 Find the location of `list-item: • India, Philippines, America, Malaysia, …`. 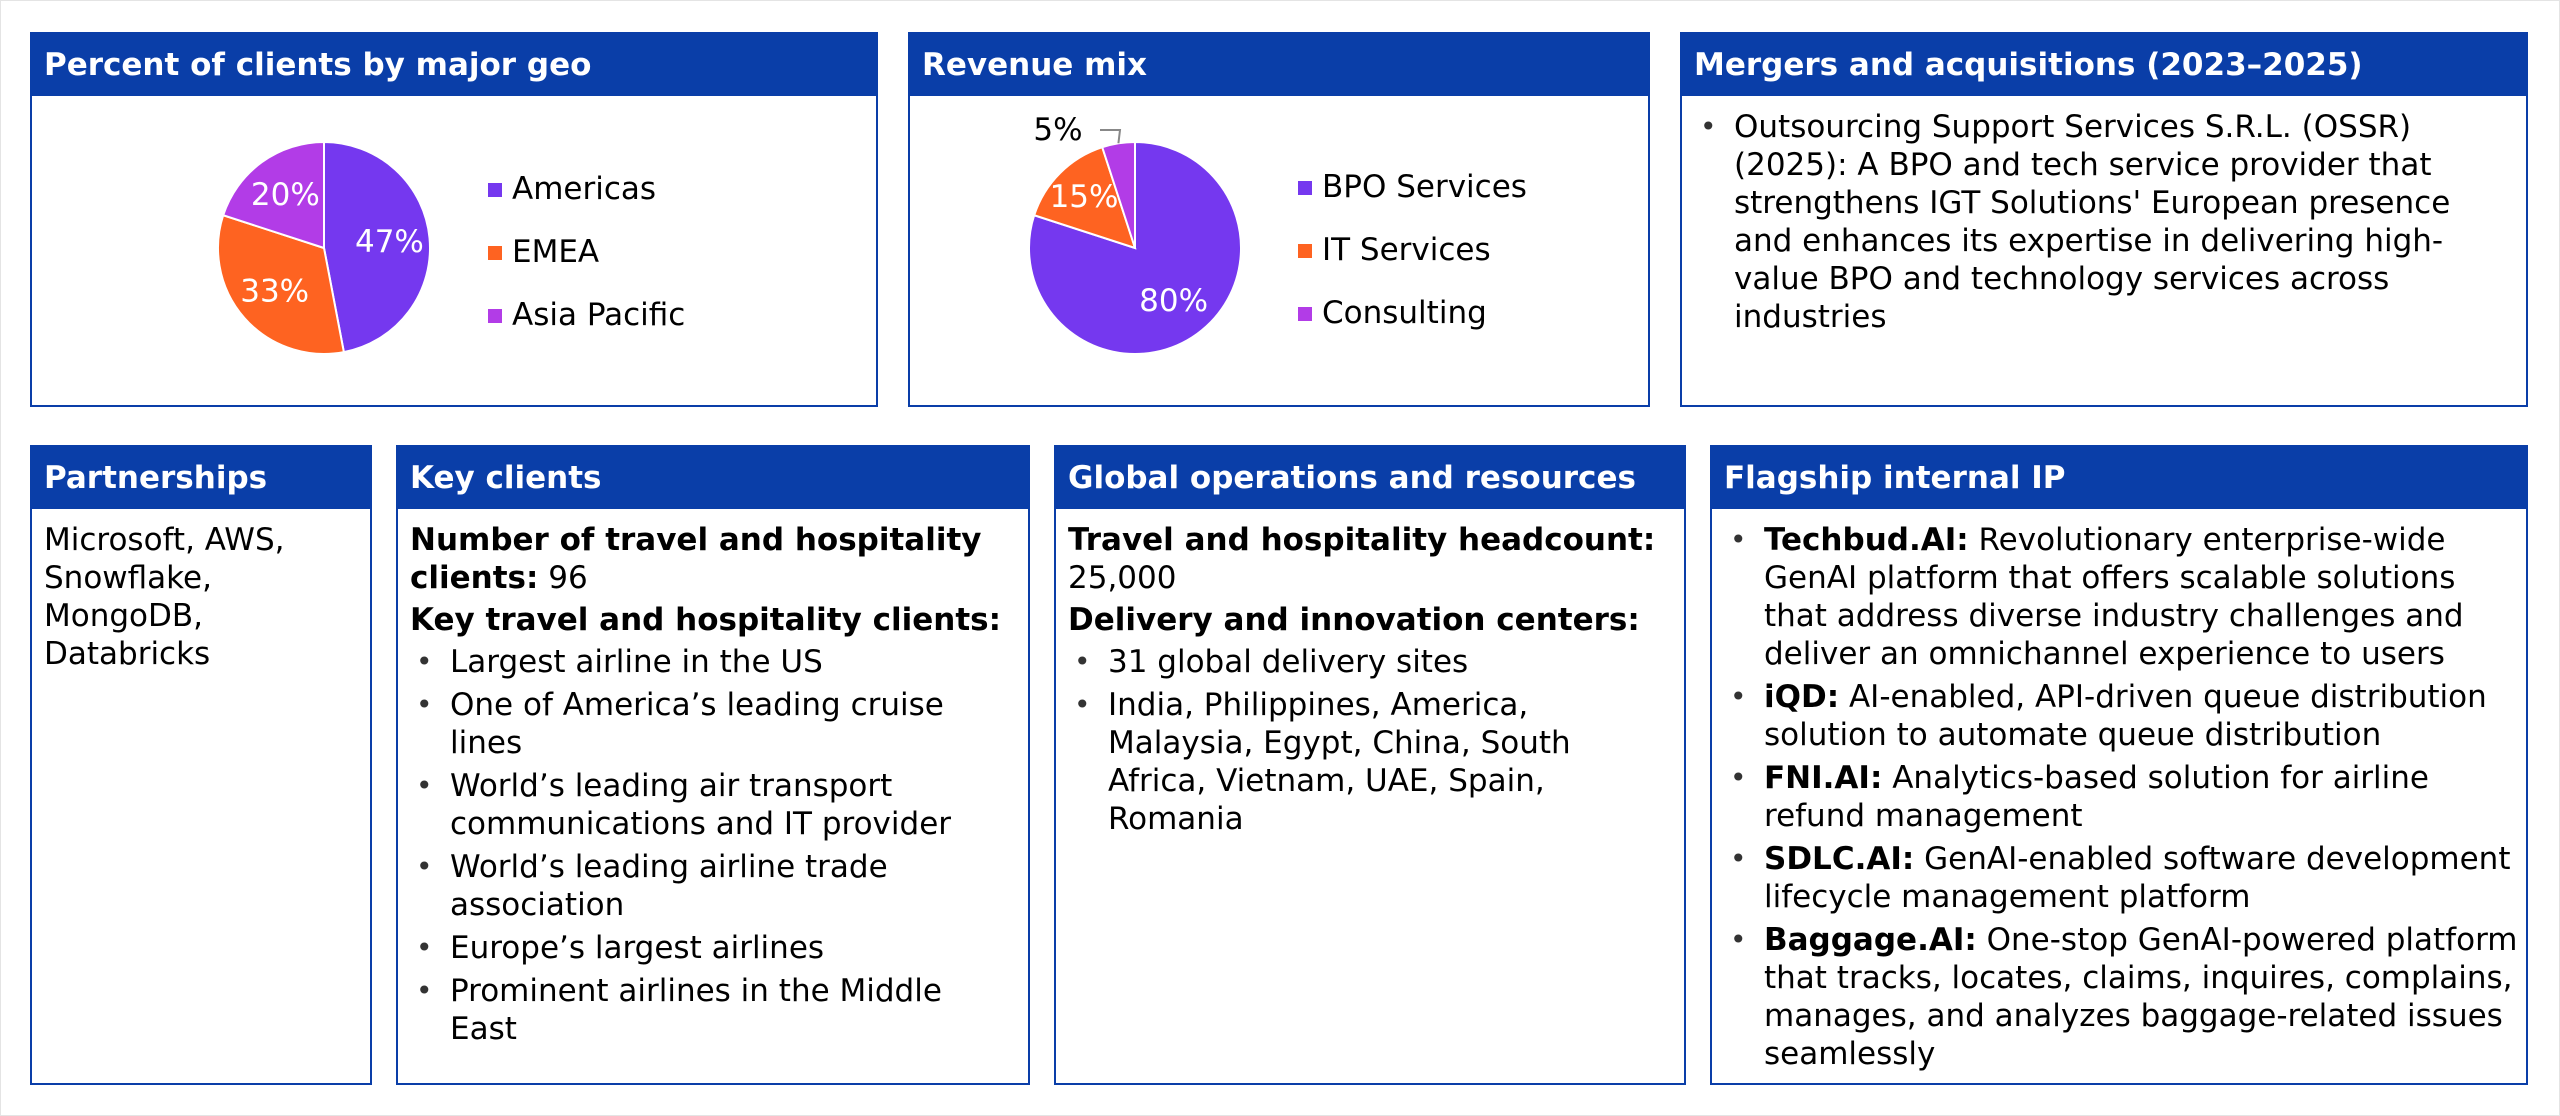

list-item: • India, Philippines, America, Malaysia, … is located at coordinates (1370, 762).